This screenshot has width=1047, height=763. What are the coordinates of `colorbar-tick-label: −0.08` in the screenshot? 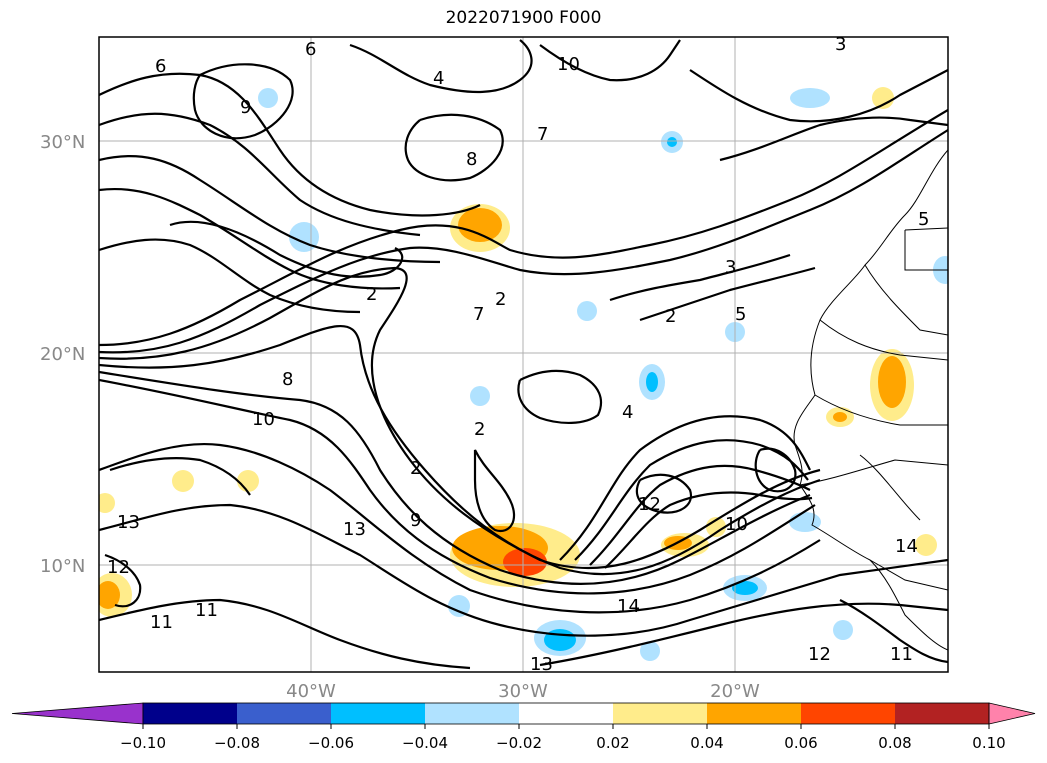 It's located at (237, 743).